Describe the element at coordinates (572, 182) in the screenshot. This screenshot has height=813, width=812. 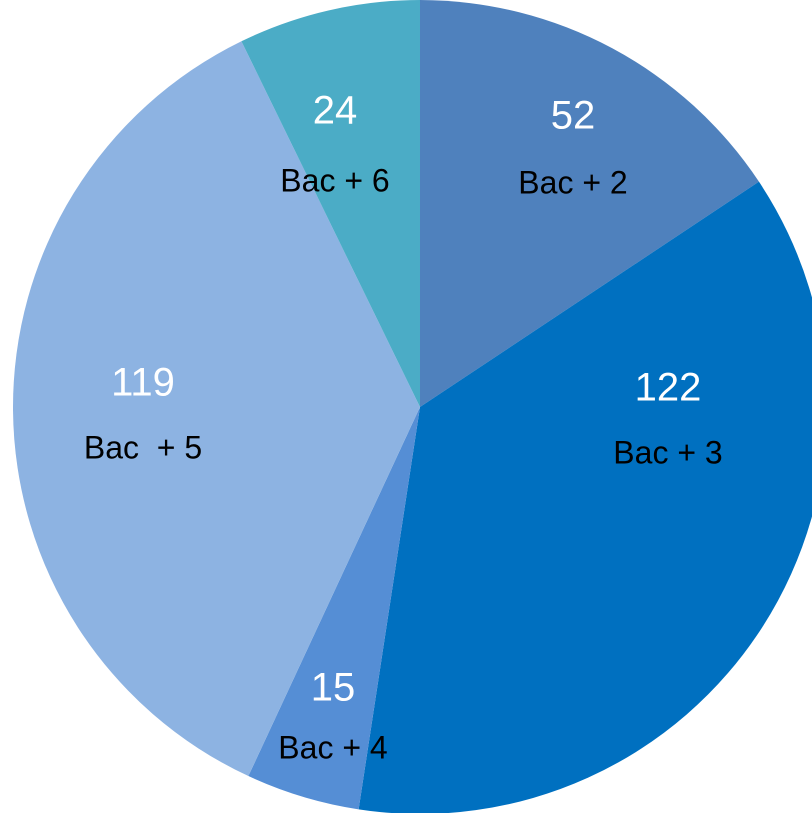
I see `category-label: Bac + 2` at that location.